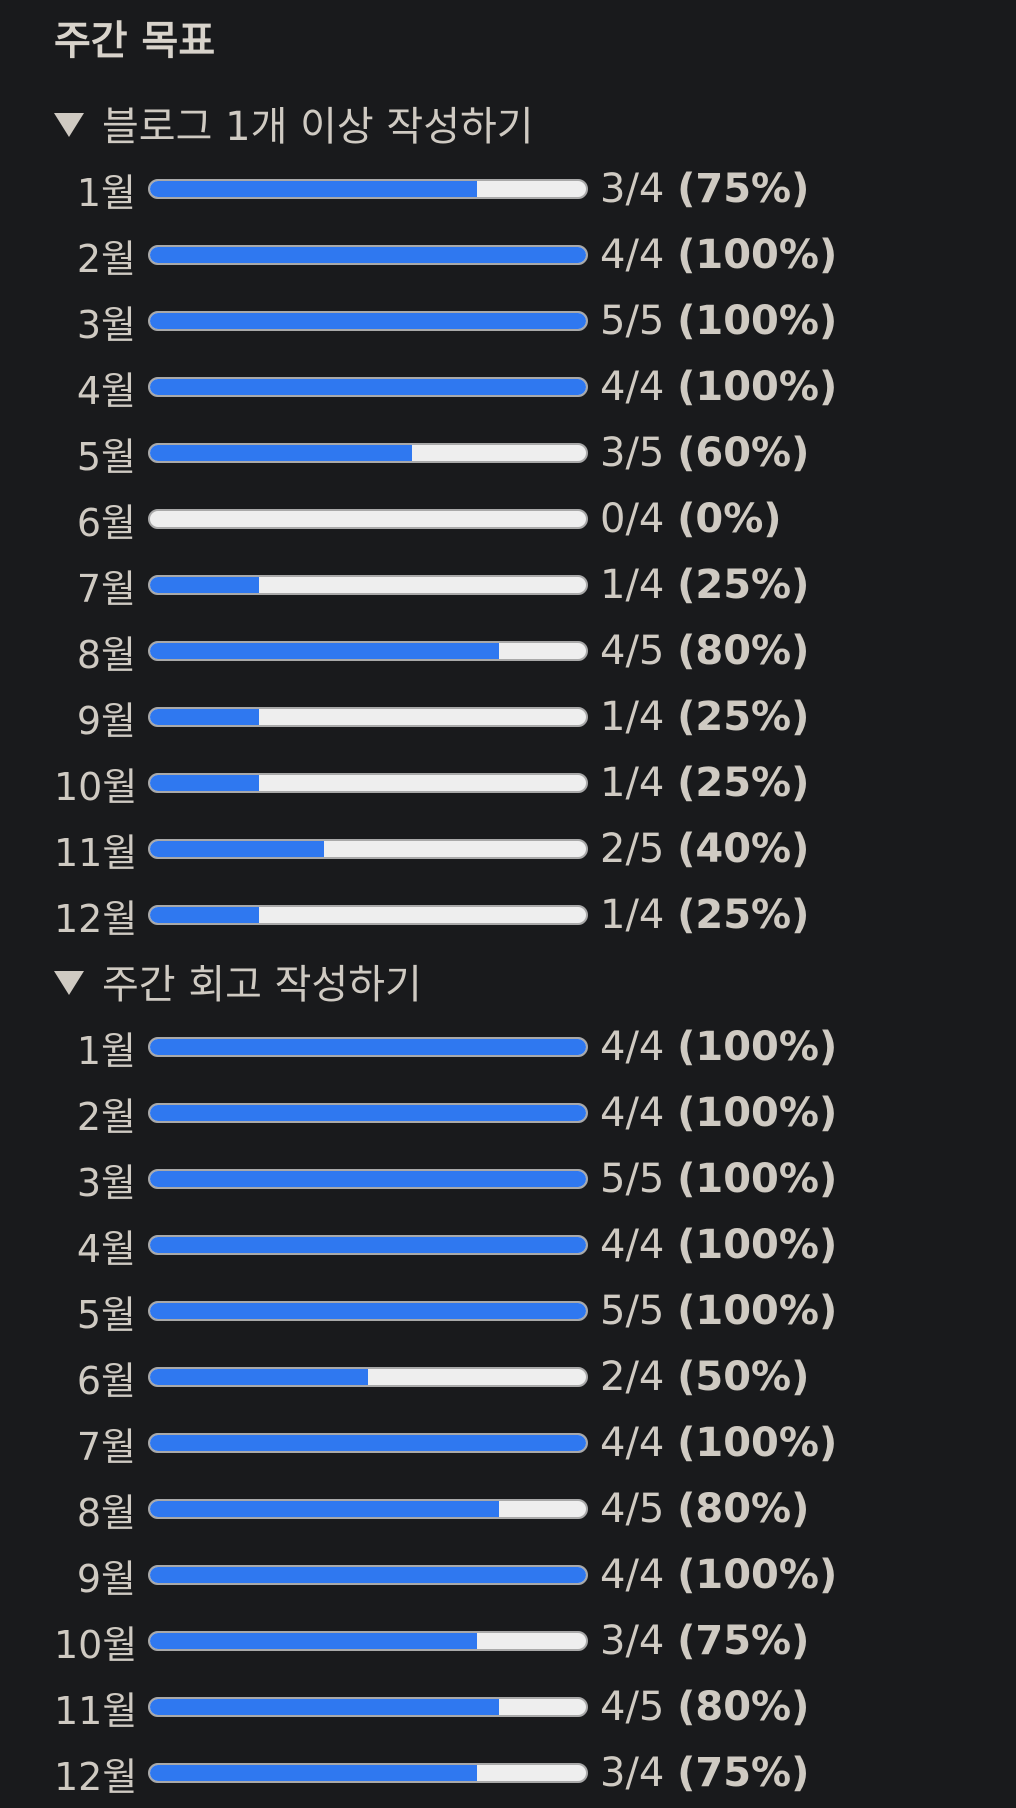 This screenshot has height=1808, width=1016. I want to click on month-label: 10월, so click(95, 1641).